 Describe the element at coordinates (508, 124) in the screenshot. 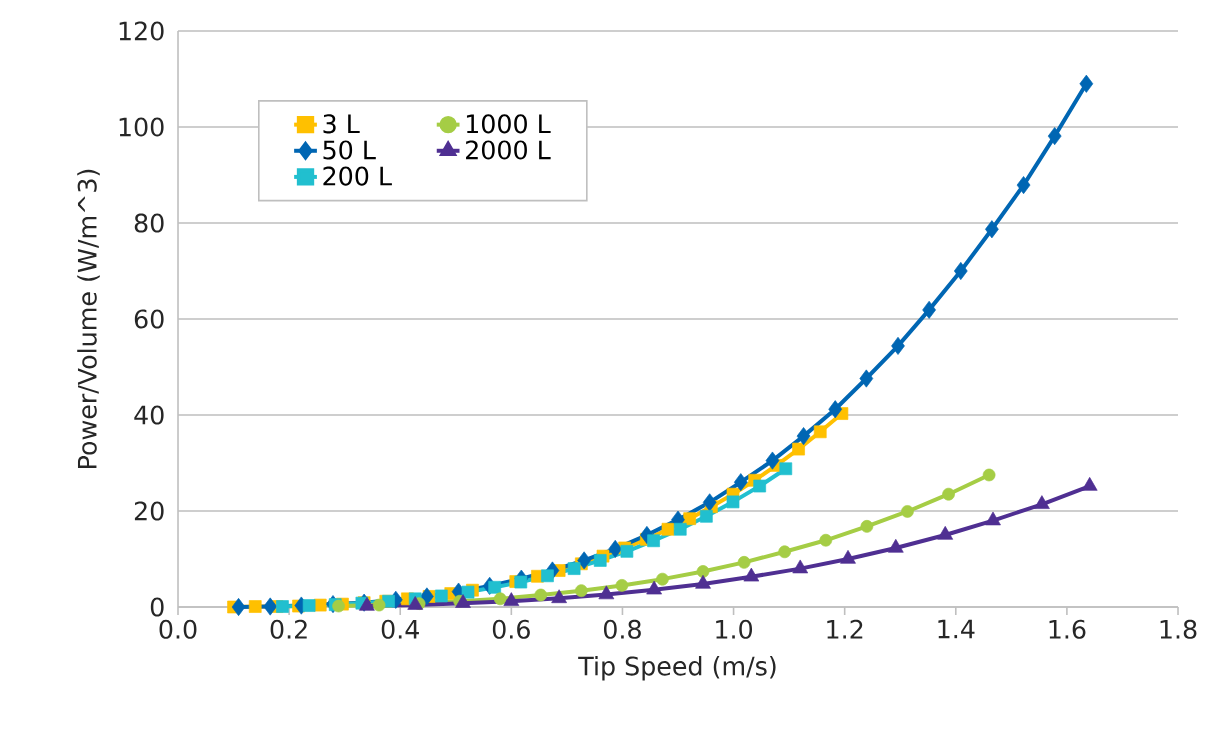

I see `legend-label: 1000 L` at that location.